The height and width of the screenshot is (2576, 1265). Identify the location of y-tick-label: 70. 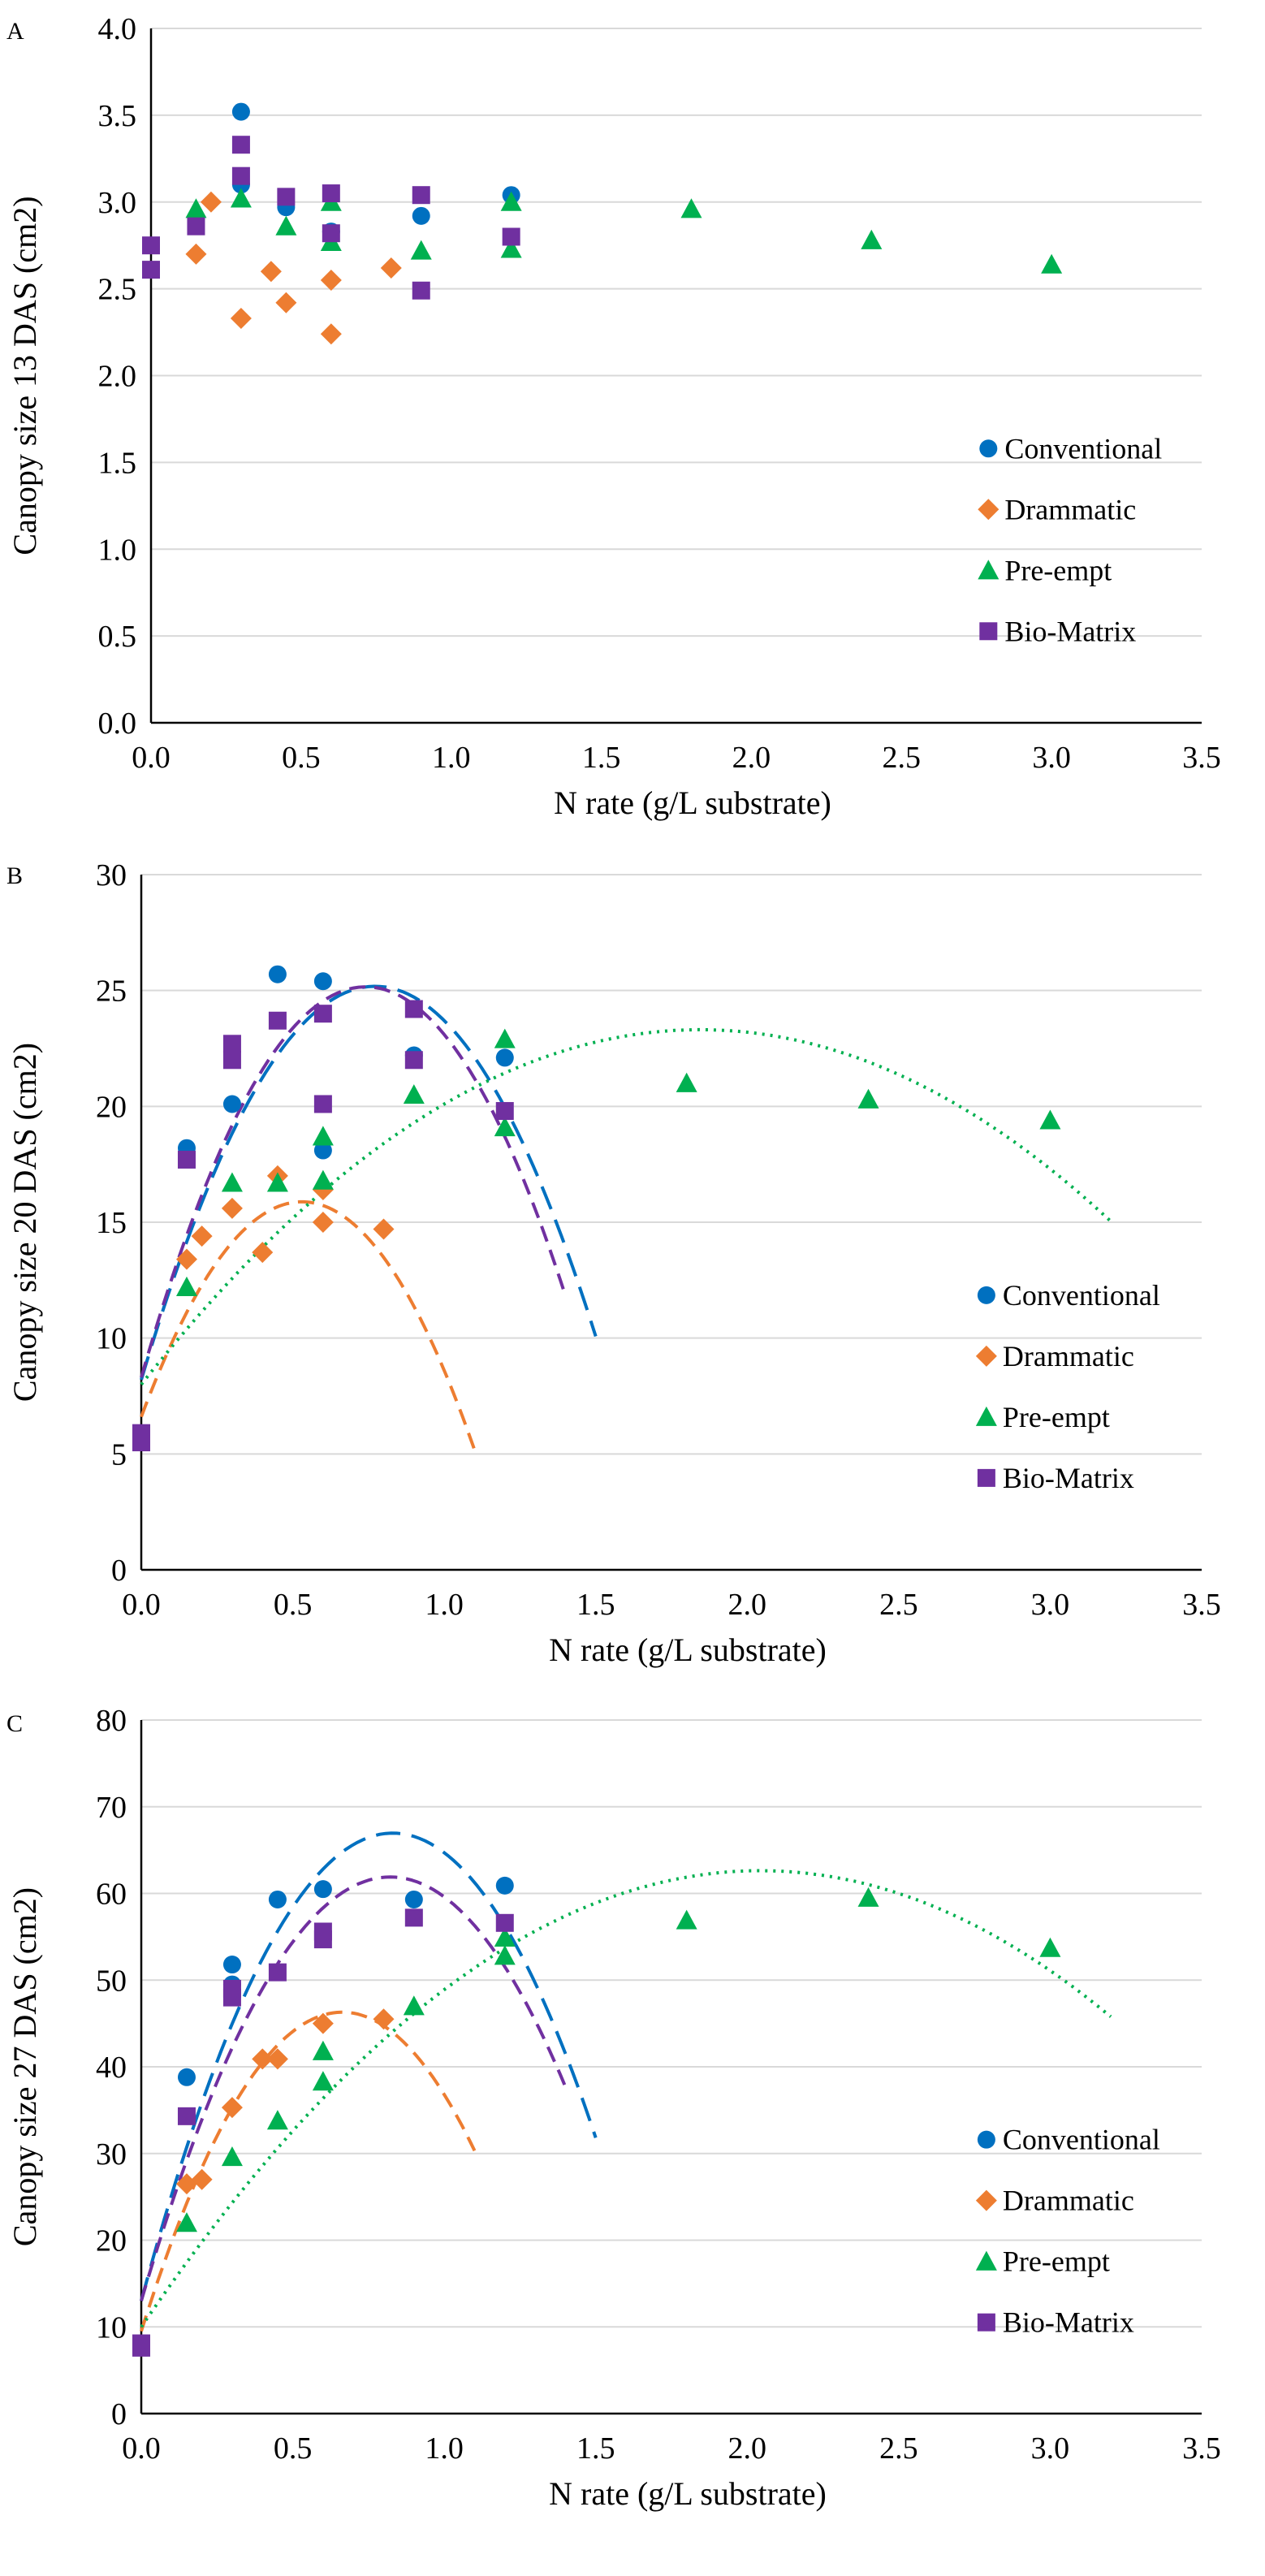
(111, 1808).